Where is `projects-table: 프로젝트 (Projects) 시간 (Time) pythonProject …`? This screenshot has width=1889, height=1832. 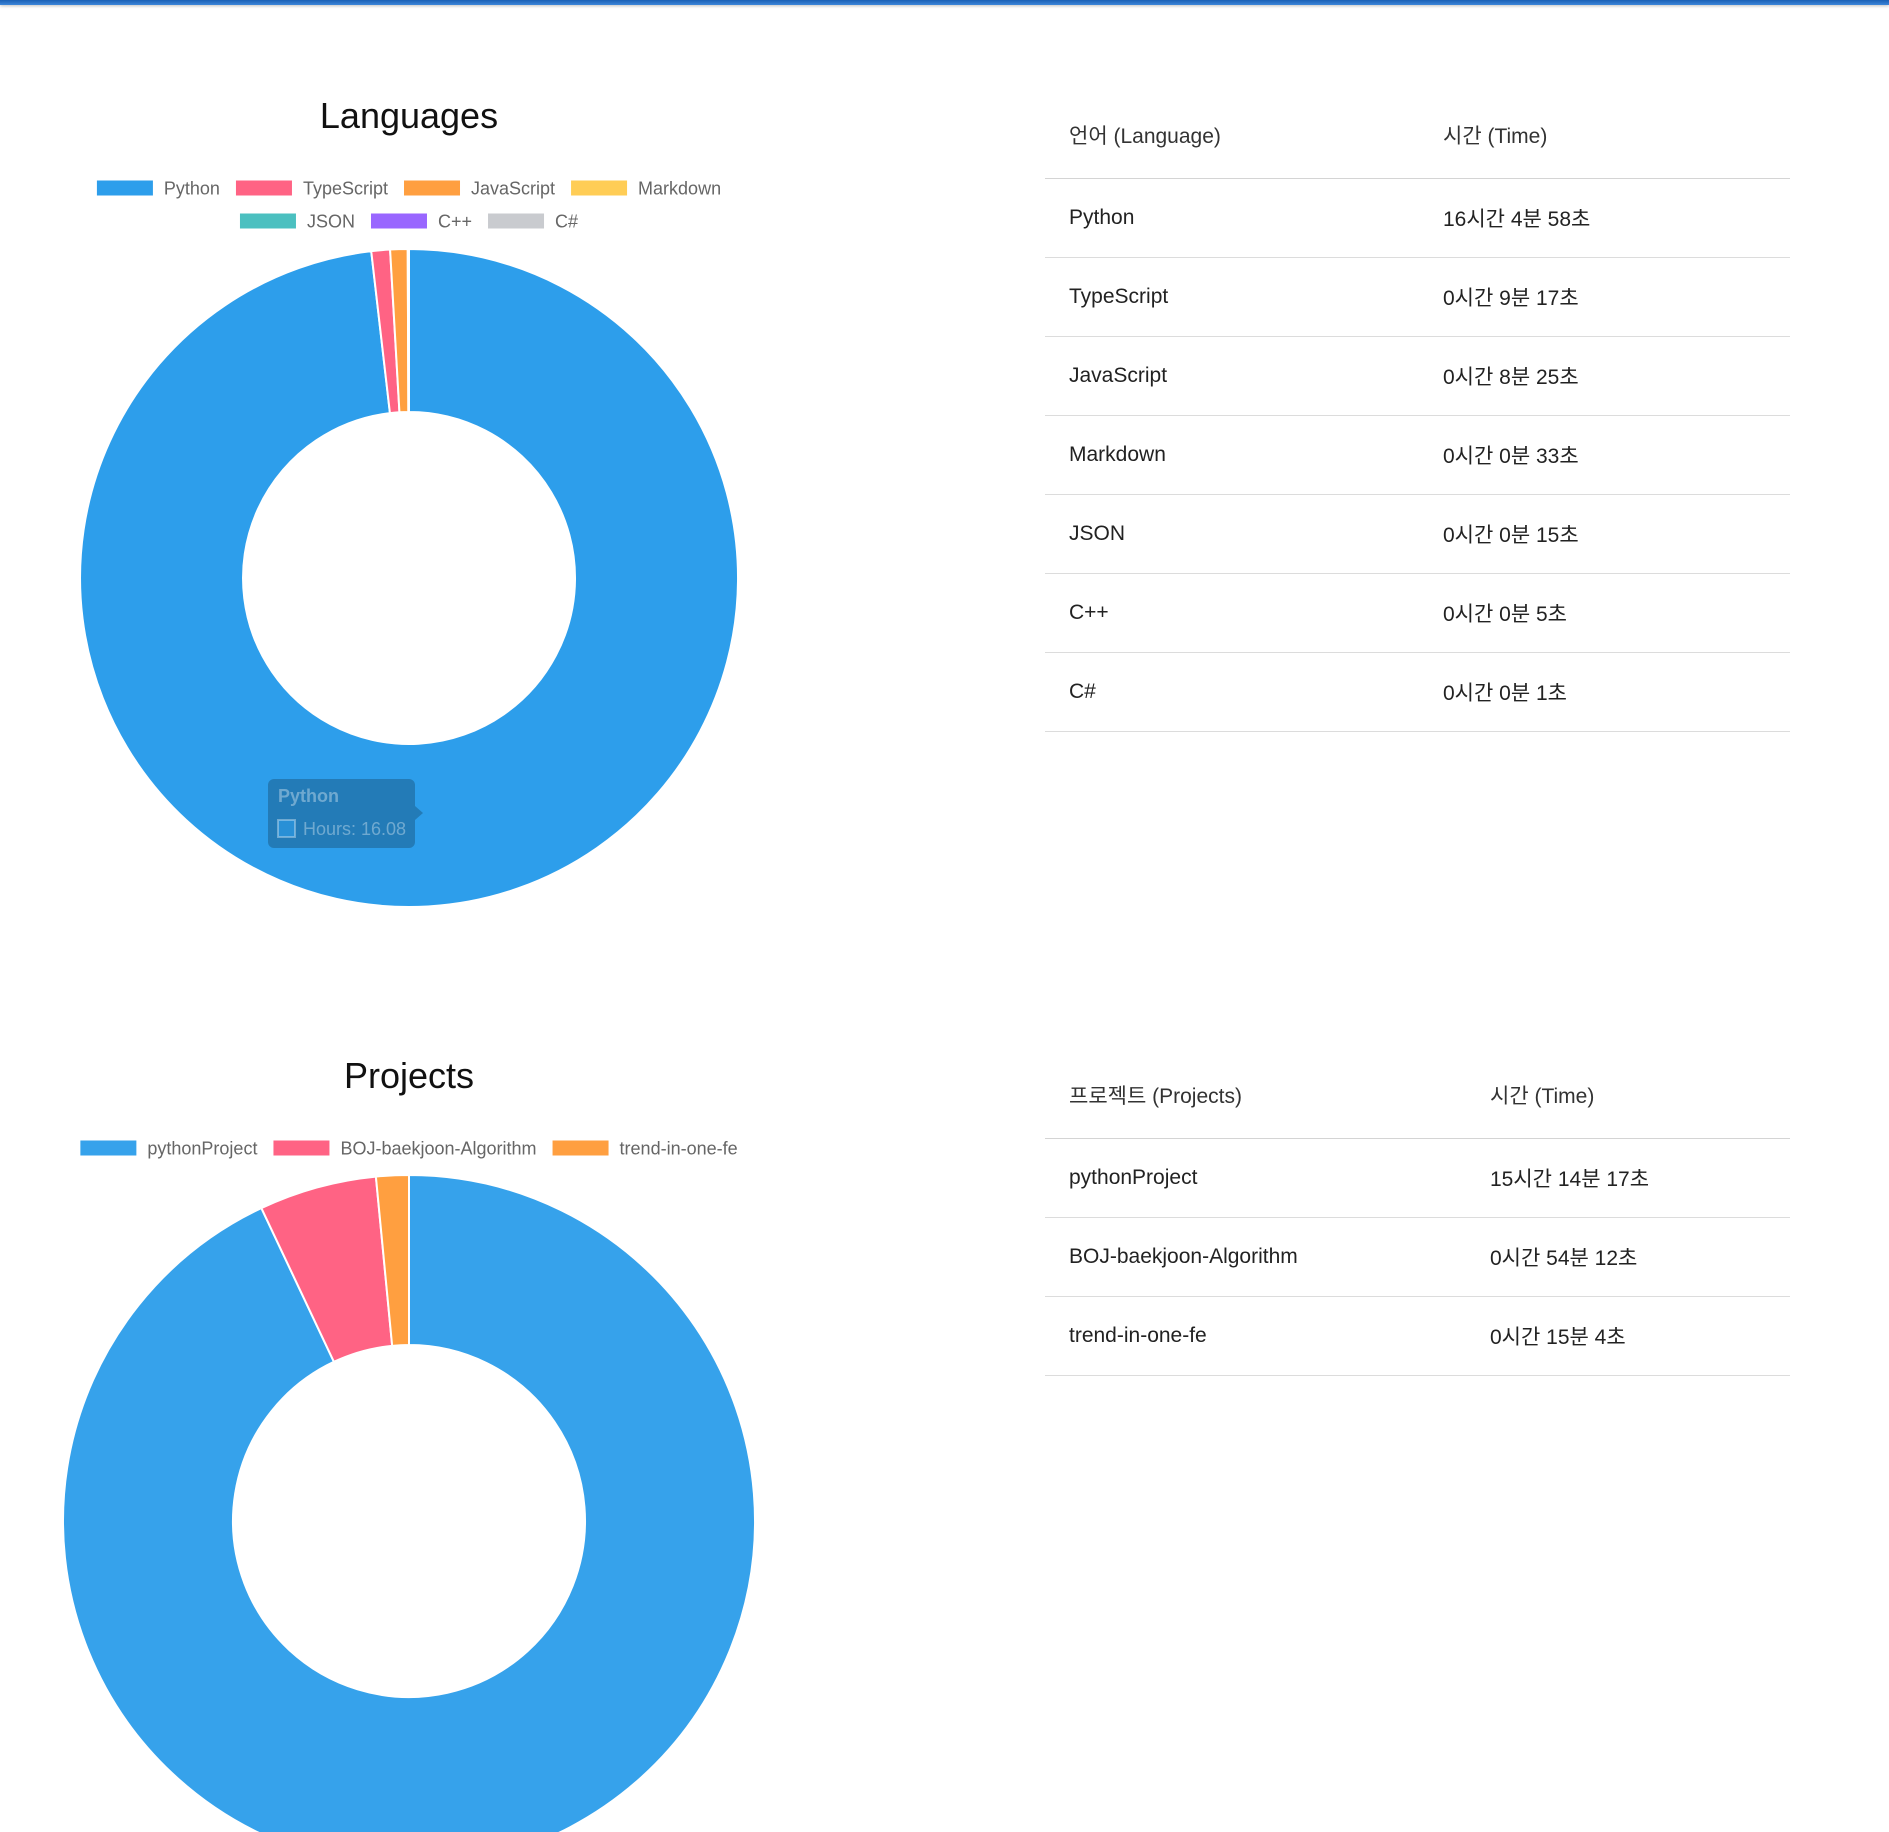
projects-table: 프로젝트 (Projects) 시간 (Time) pythonProject … is located at coordinates (1417, 1214).